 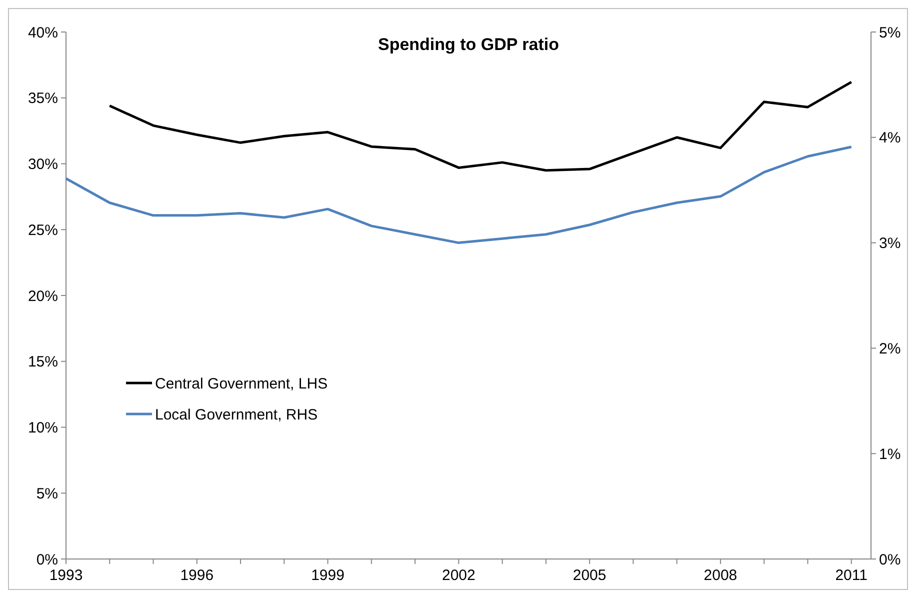 I want to click on y2-tick-label: 3%, so click(x=890, y=243).